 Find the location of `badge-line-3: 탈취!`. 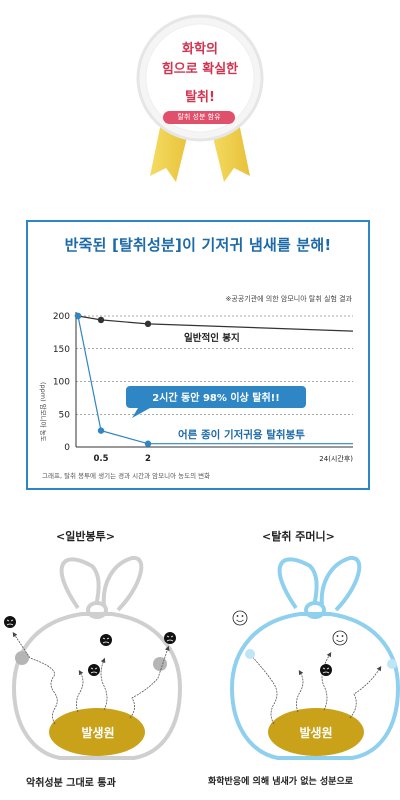

badge-line-3: 탈취! is located at coordinates (200, 97).